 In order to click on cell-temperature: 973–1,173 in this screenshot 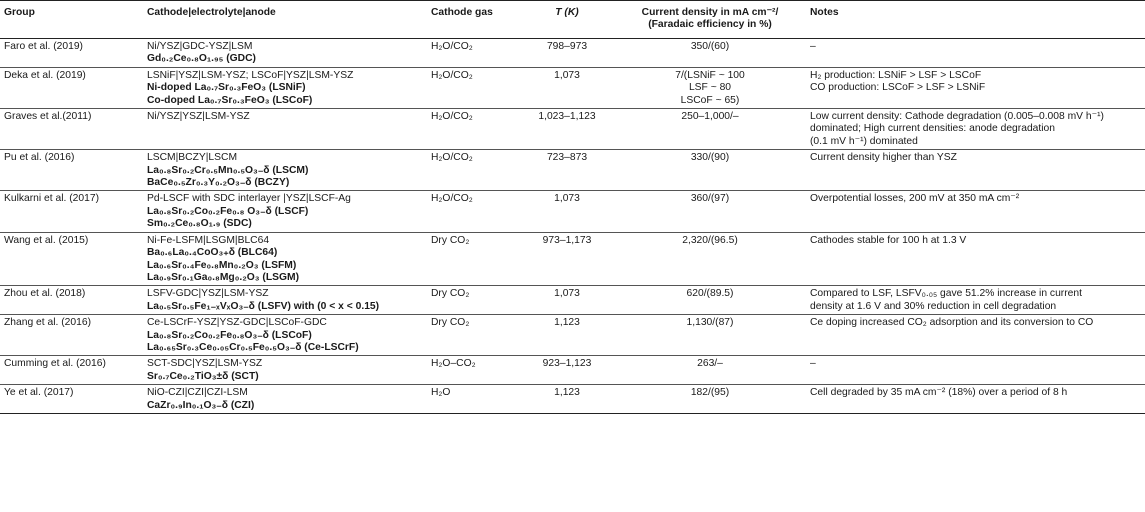, I will do `click(567, 259)`.